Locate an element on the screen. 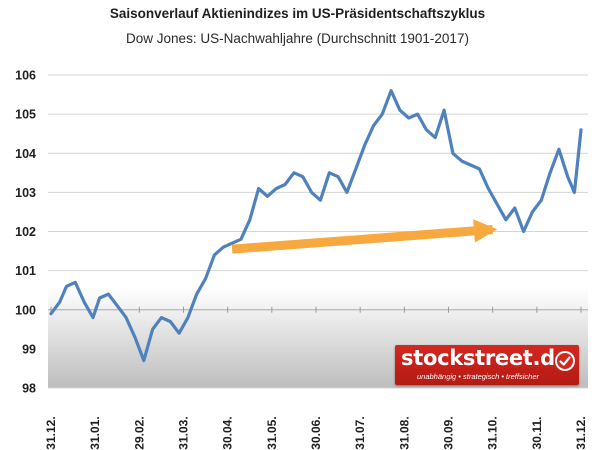 Image resolution: width=595 pixels, height=450 pixels. y-tick-label: 99 is located at coordinates (29, 349).